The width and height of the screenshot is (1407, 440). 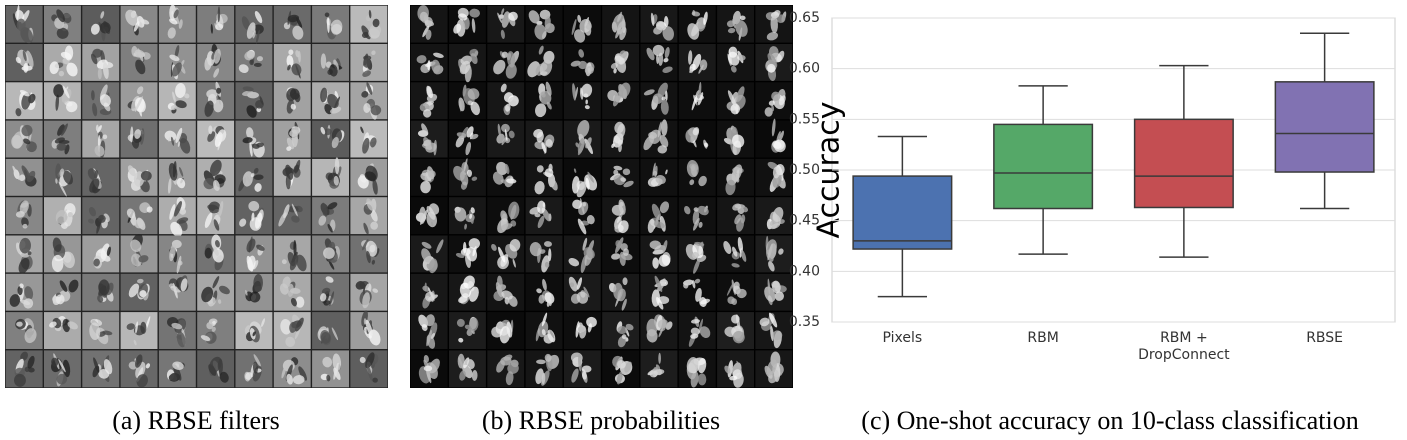 I want to click on x-tick-label: Pixels, so click(x=903, y=338).